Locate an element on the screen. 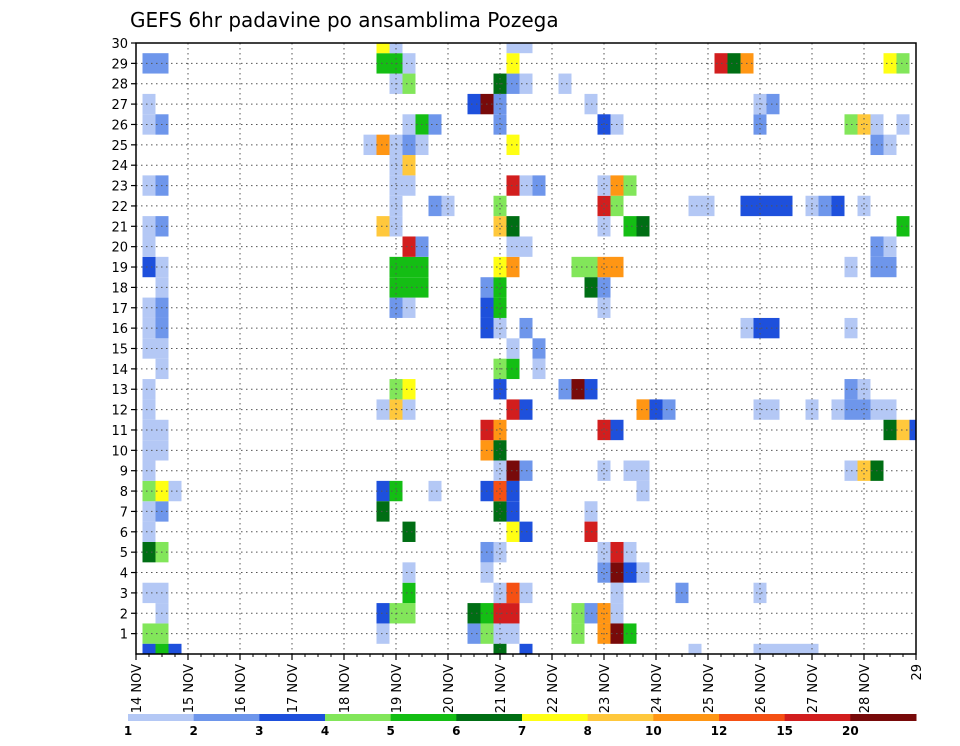  x-tick-label: 26 NOV is located at coordinates (761, 688).